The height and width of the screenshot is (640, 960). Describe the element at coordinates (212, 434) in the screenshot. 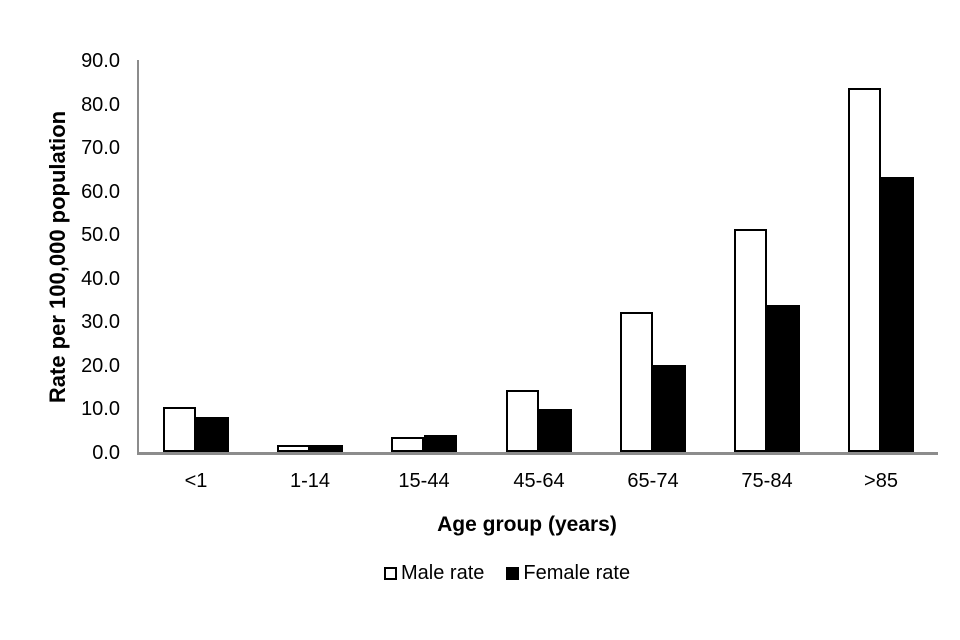

I see `bar-female-rate-<1` at that location.